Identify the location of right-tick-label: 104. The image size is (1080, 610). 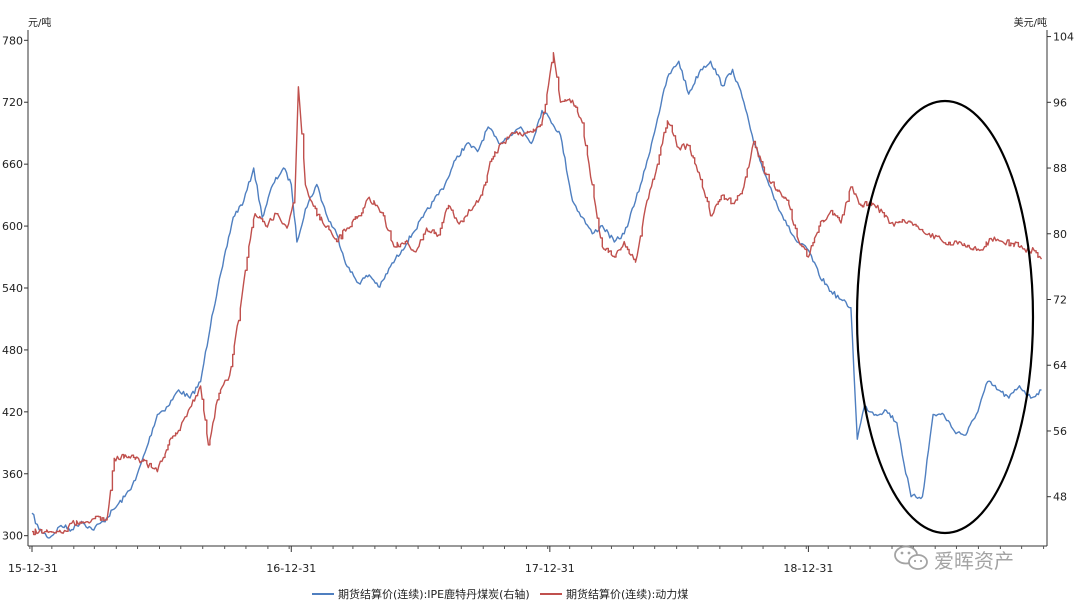
(1063, 37).